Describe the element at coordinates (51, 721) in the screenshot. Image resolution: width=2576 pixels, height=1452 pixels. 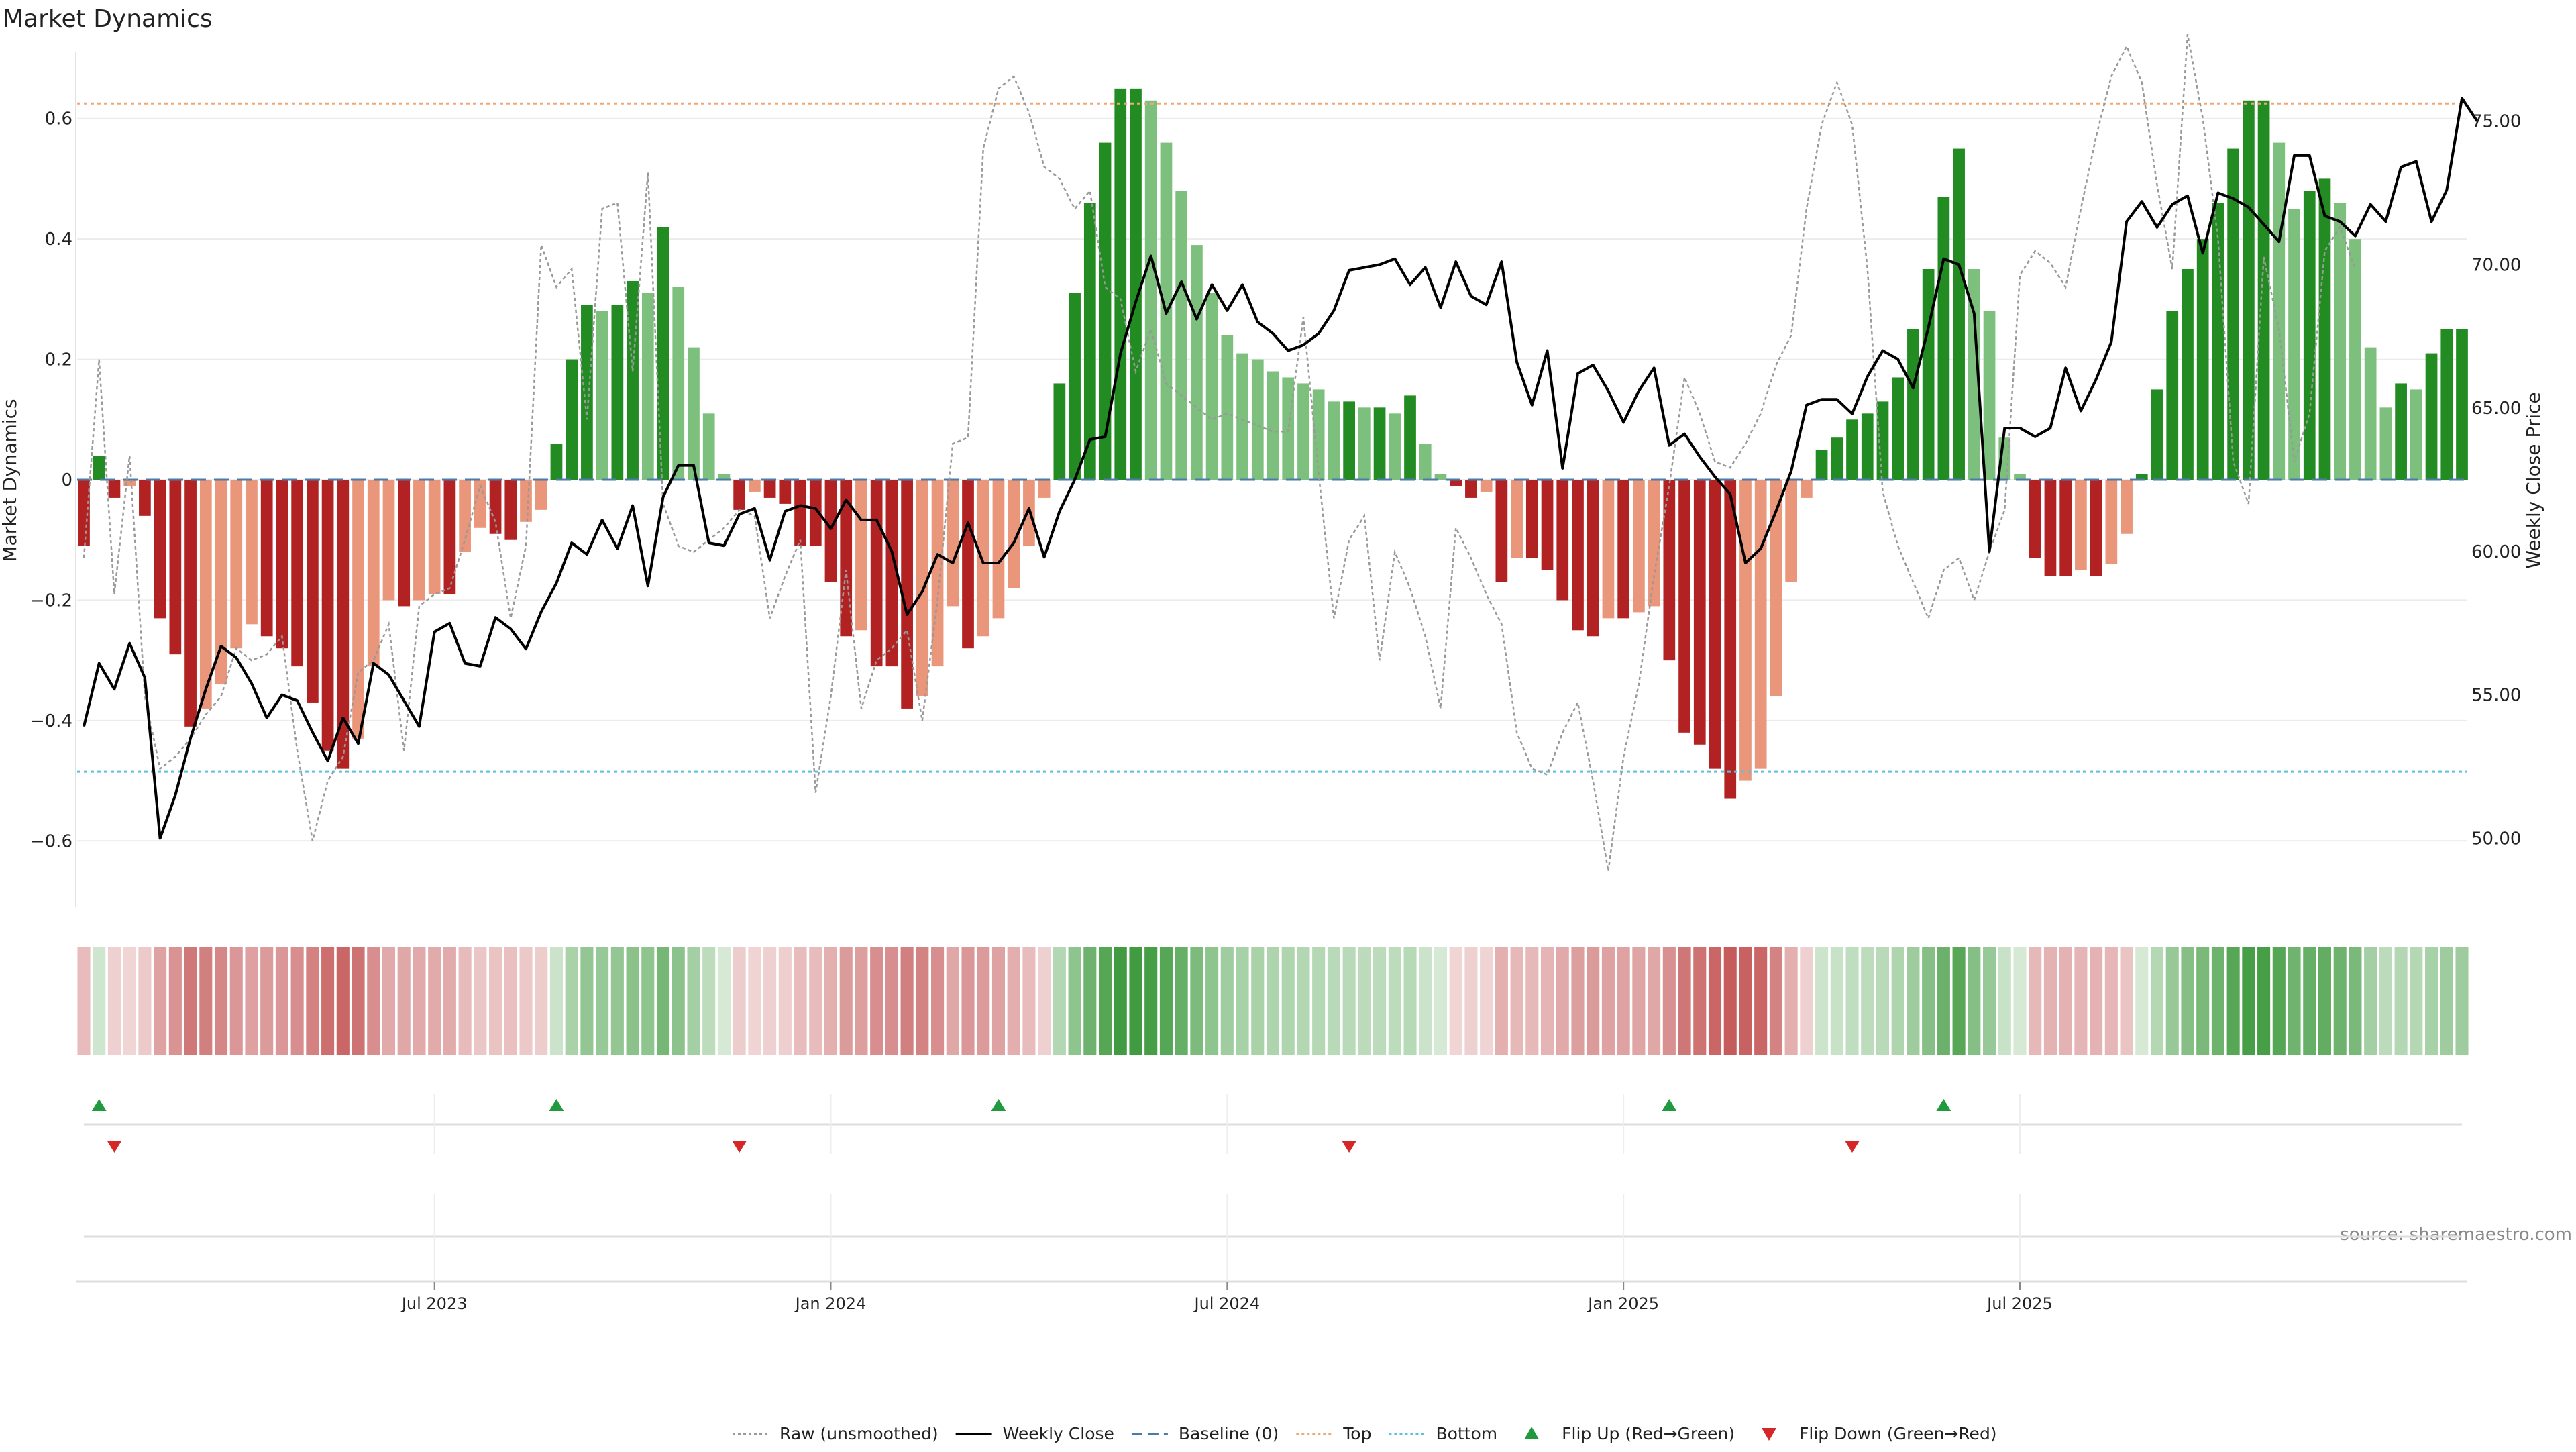
I see `y-tick-label-left: −0.4` at that location.